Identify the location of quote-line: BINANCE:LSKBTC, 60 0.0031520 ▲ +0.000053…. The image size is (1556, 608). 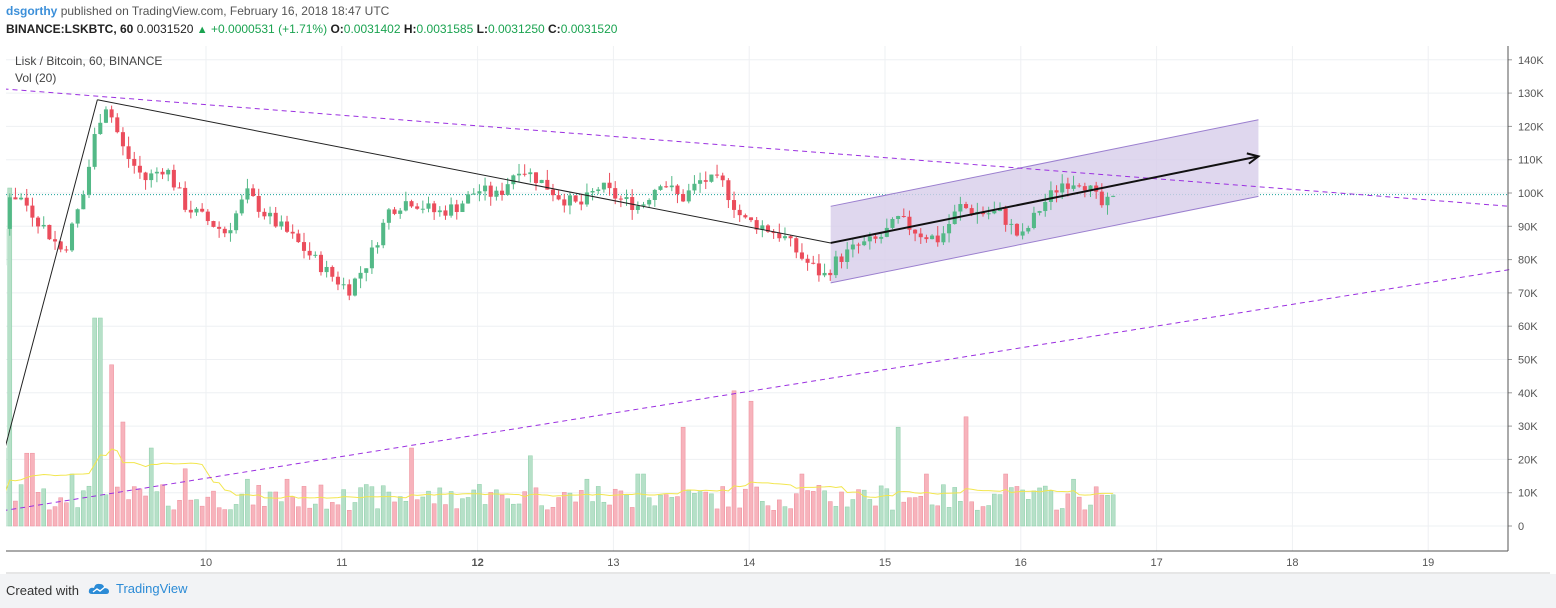
(311, 29).